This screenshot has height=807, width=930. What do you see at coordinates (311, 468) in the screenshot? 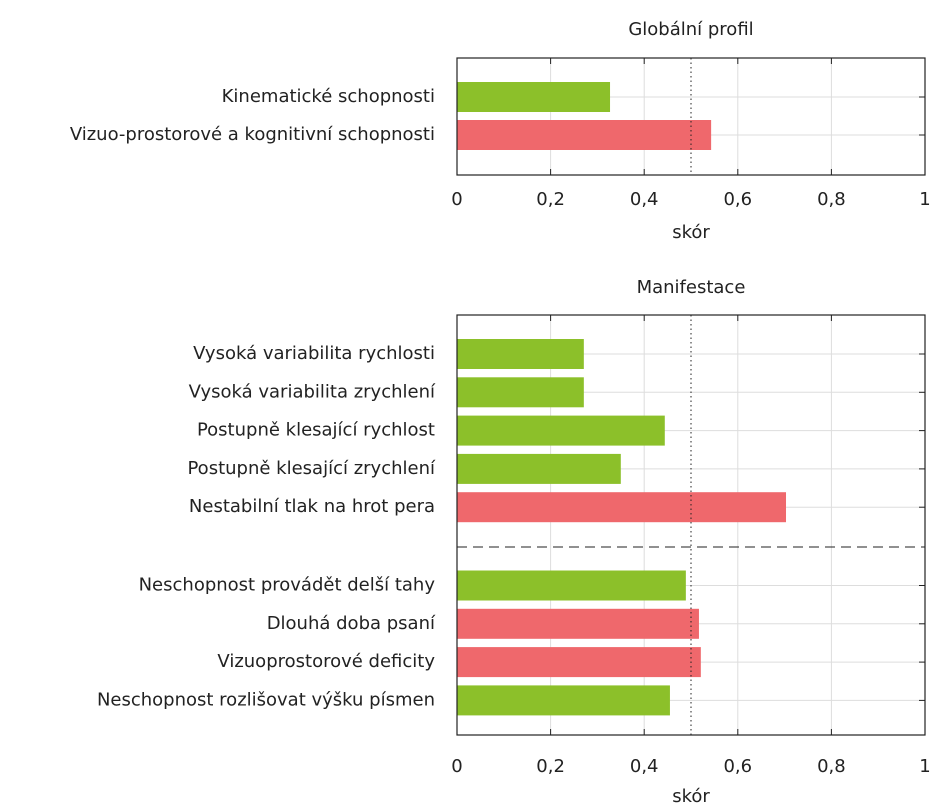
I see `y-tick-label: Postupně klesající zrychlení` at bounding box center [311, 468].